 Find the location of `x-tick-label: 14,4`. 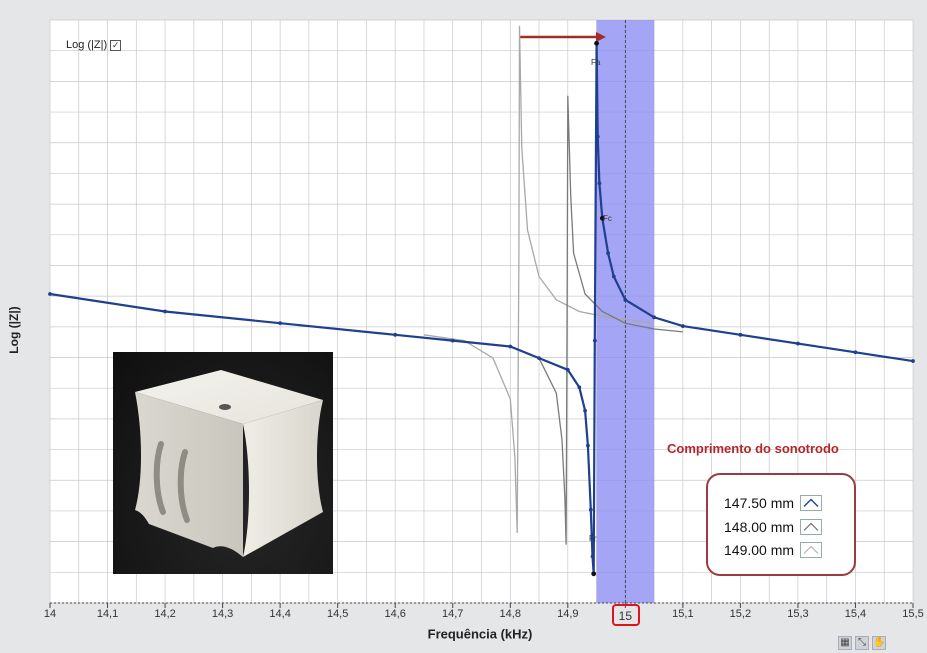

x-tick-label: 14,4 is located at coordinates (280, 614).